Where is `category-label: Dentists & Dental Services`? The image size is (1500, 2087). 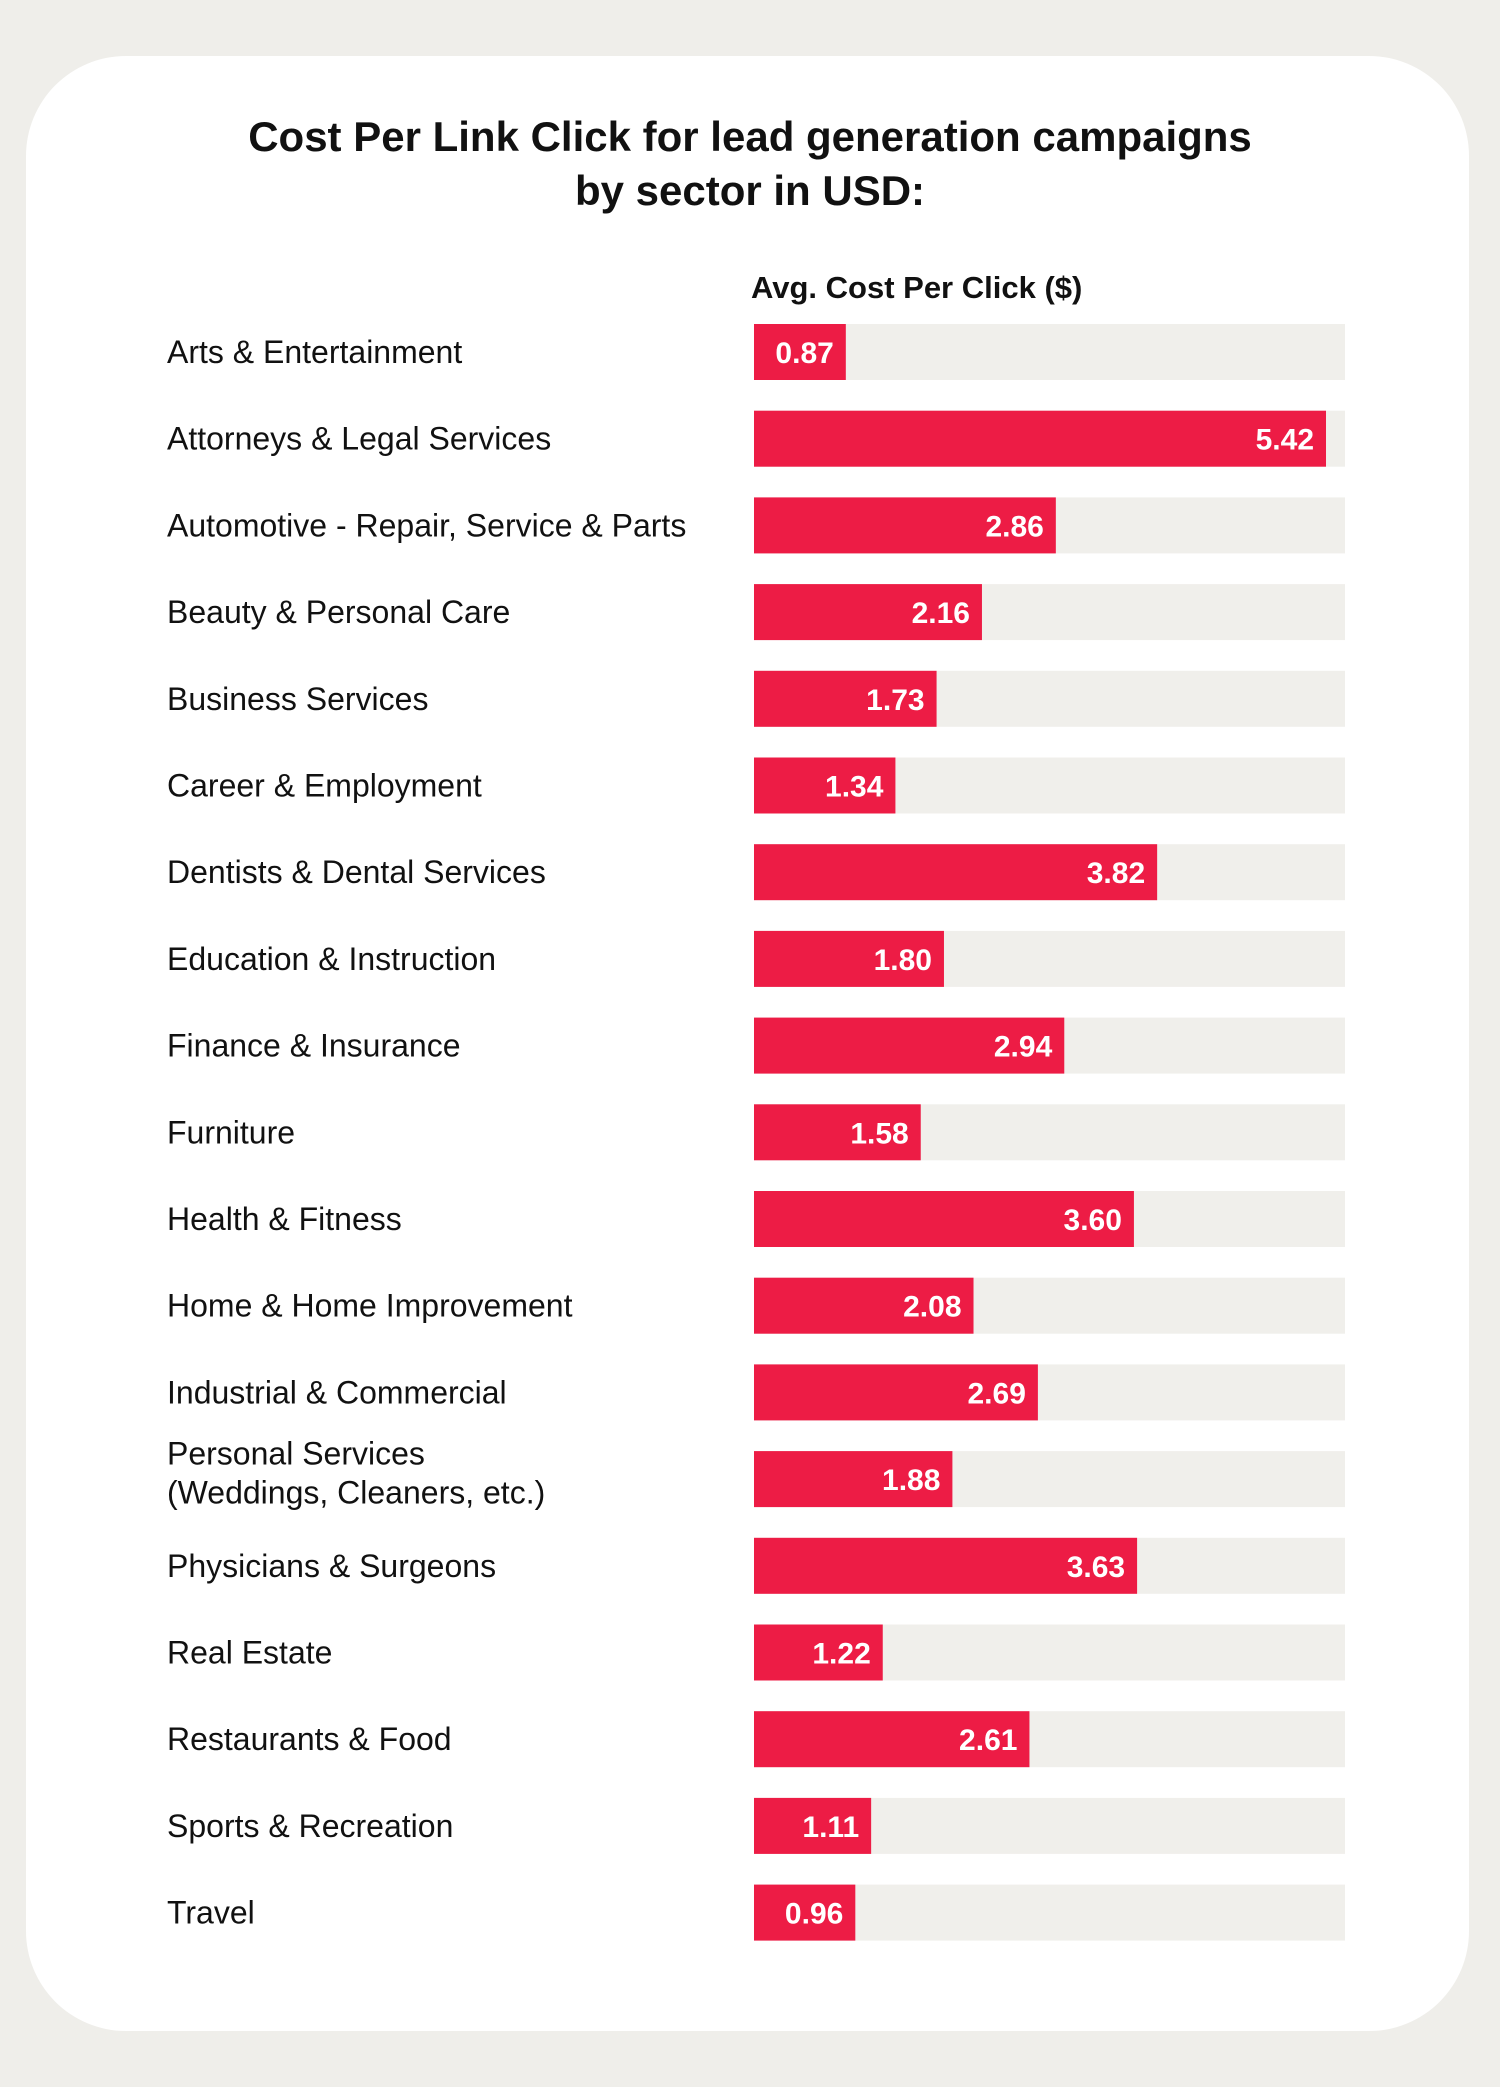
category-label: Dentists & Dental Services is located at coordinates (356, 872).